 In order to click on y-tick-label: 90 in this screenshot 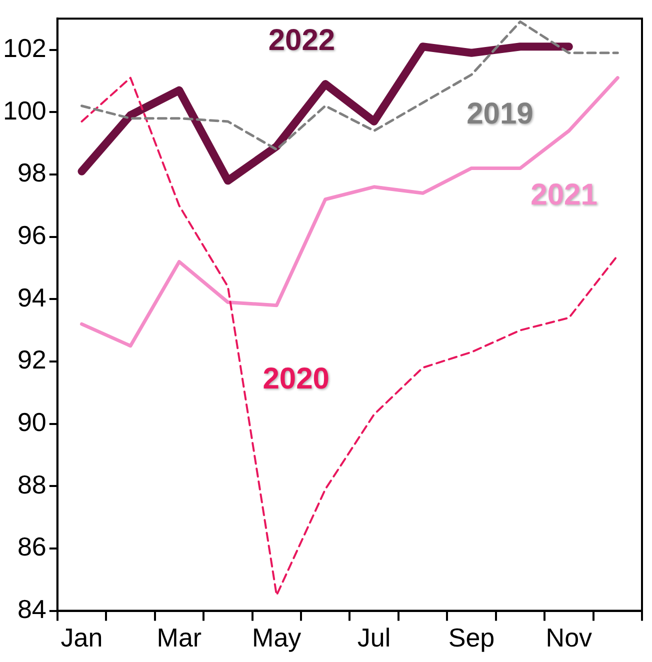, I will do `click(31, 421)`.